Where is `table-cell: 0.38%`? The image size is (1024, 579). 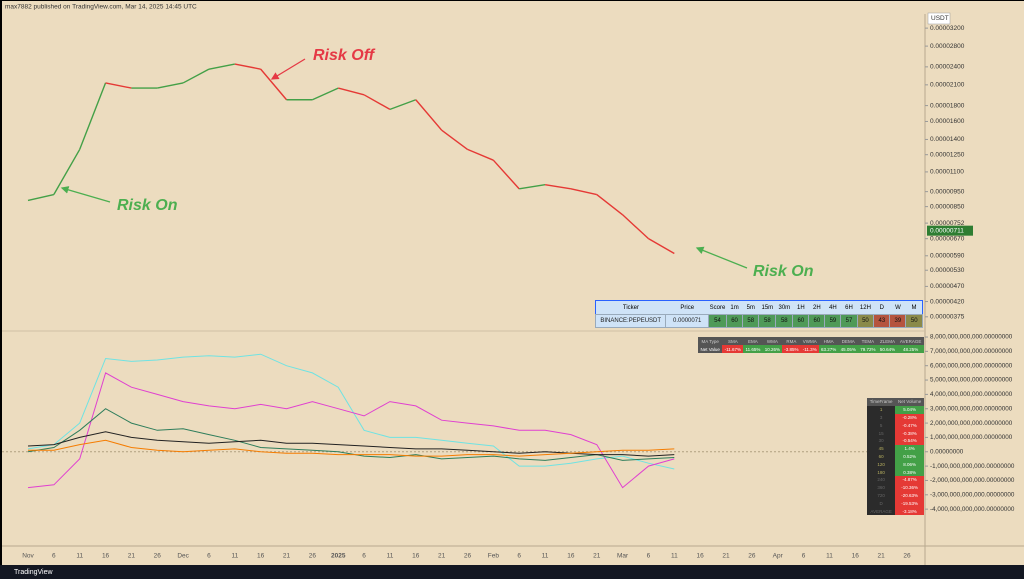 table-cell: 0.38% is located at coordinates (909, 472).